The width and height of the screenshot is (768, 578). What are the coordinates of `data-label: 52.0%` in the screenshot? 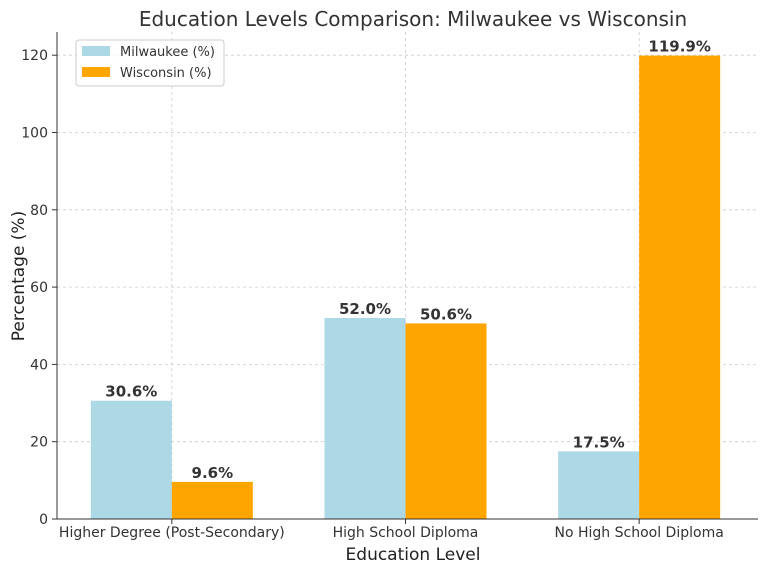 It's located at (365, 309).